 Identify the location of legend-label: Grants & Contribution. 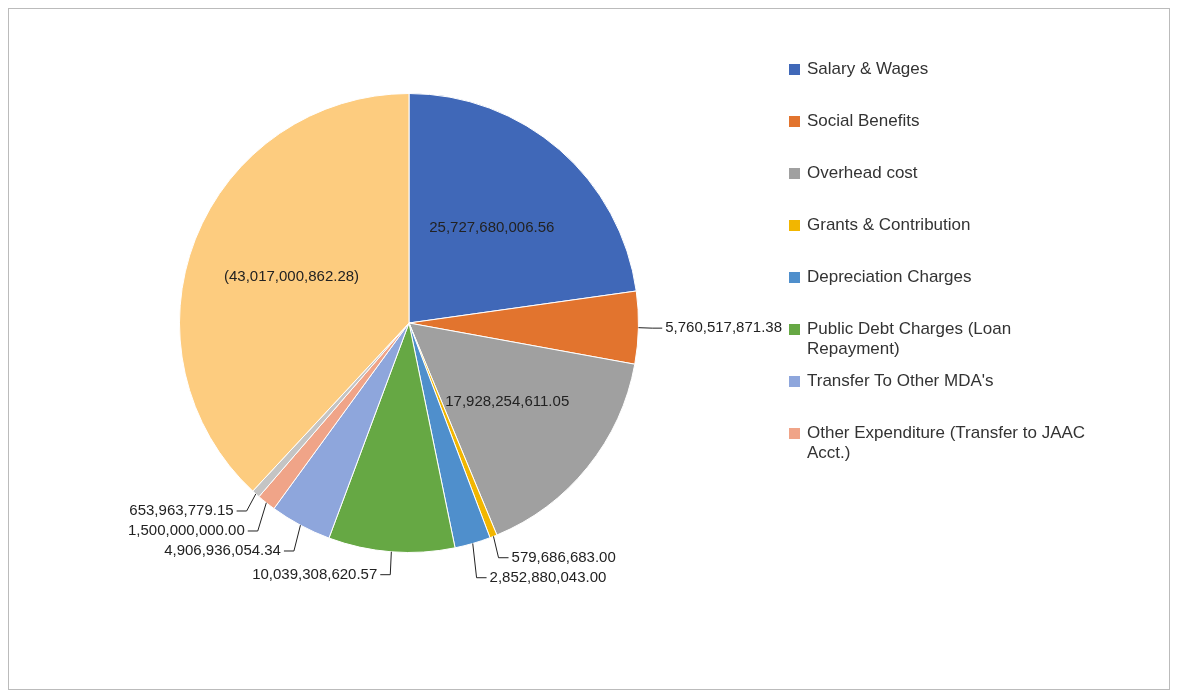
(889, 225).